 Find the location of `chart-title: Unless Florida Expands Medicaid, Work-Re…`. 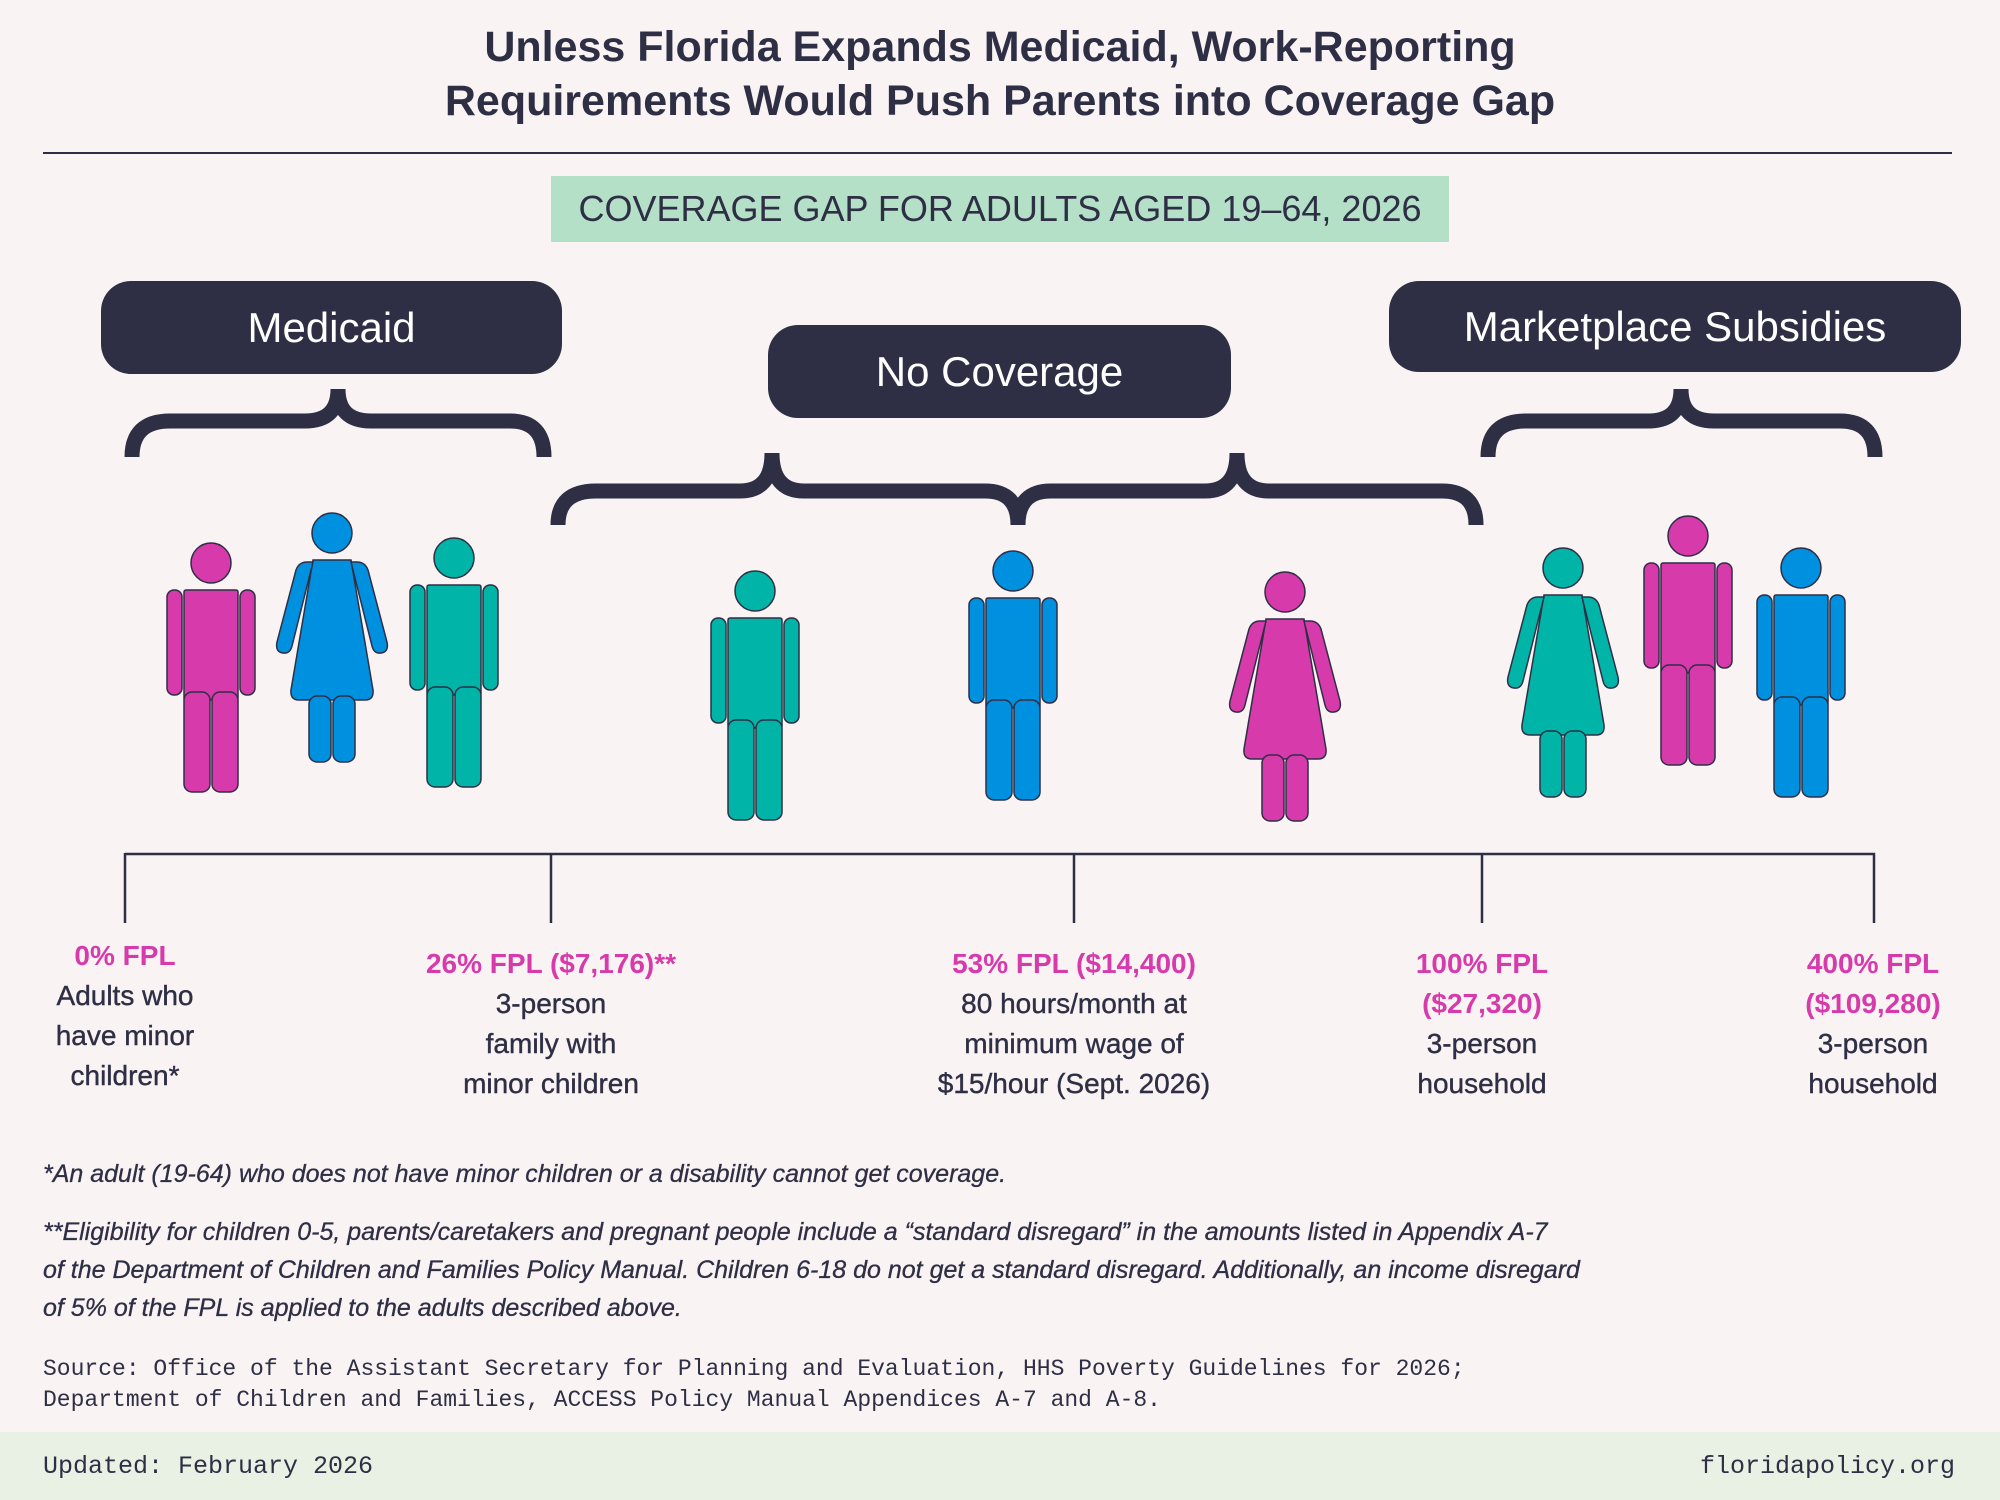

chart-title: Unless Florida Expands Medicaid, Work-Re… is located at coordinates (1000, 74).